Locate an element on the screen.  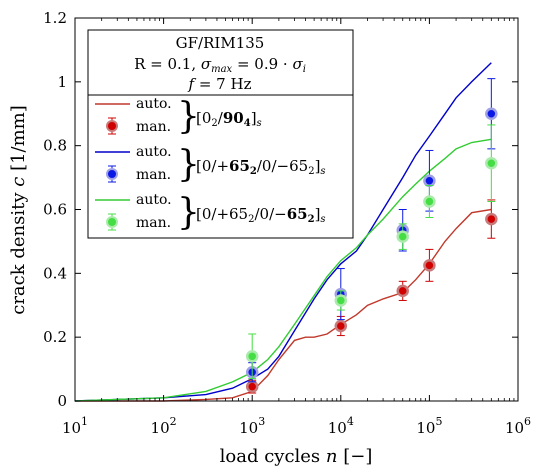
legend-green-man-label: man. is located at coordinates (153, 223).